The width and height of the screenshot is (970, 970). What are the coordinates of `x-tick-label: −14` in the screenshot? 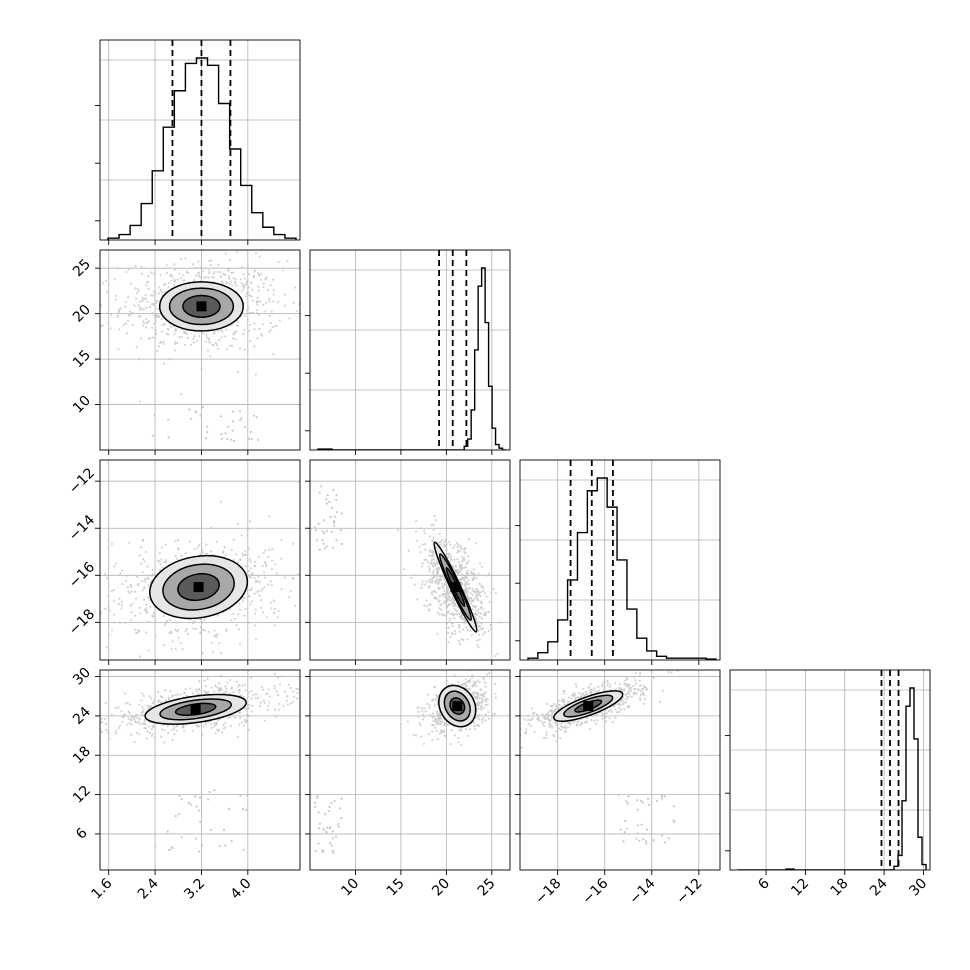 It's located at (642, 891).